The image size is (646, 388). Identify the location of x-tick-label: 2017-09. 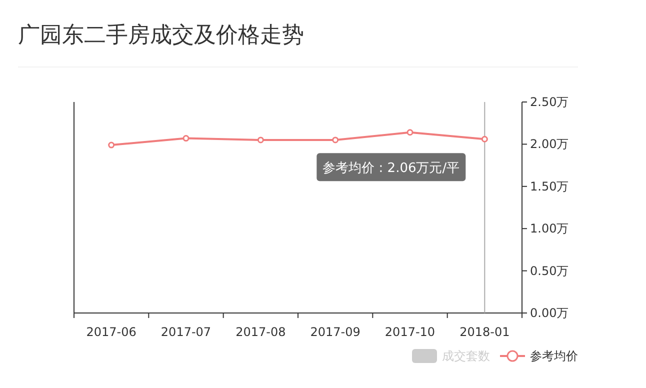
(335, 332).